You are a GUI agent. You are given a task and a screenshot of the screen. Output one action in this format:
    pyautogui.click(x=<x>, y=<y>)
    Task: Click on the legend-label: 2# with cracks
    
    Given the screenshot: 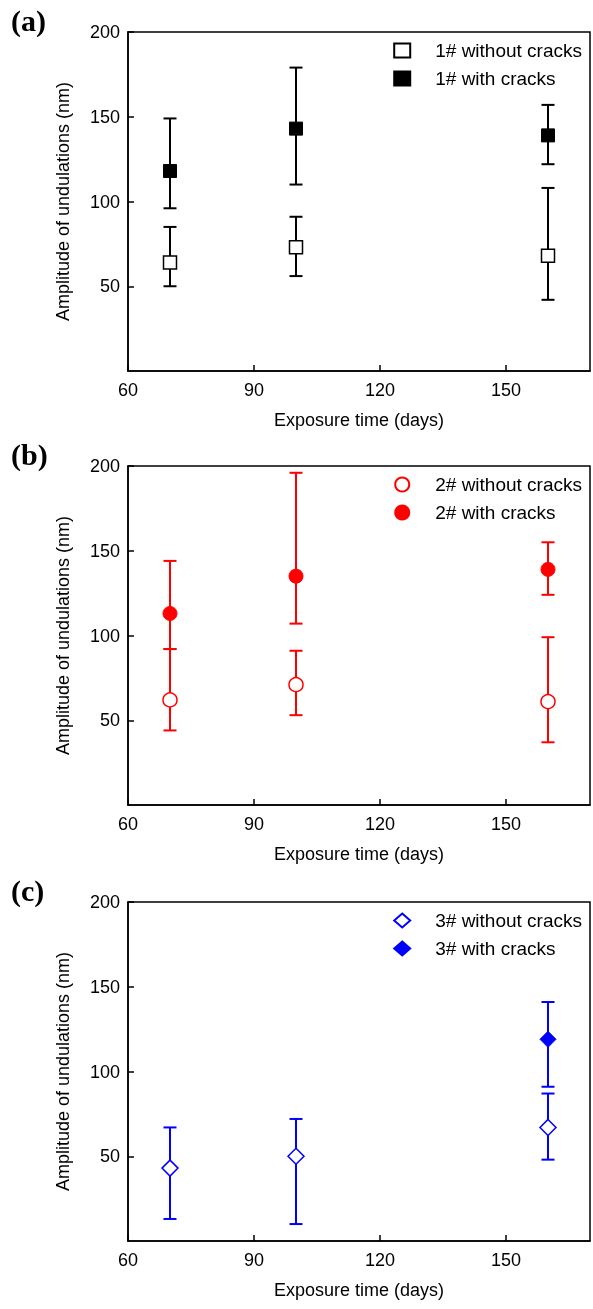 What is the action you would take?
    pyautogui.click(x=495, y=512)
    